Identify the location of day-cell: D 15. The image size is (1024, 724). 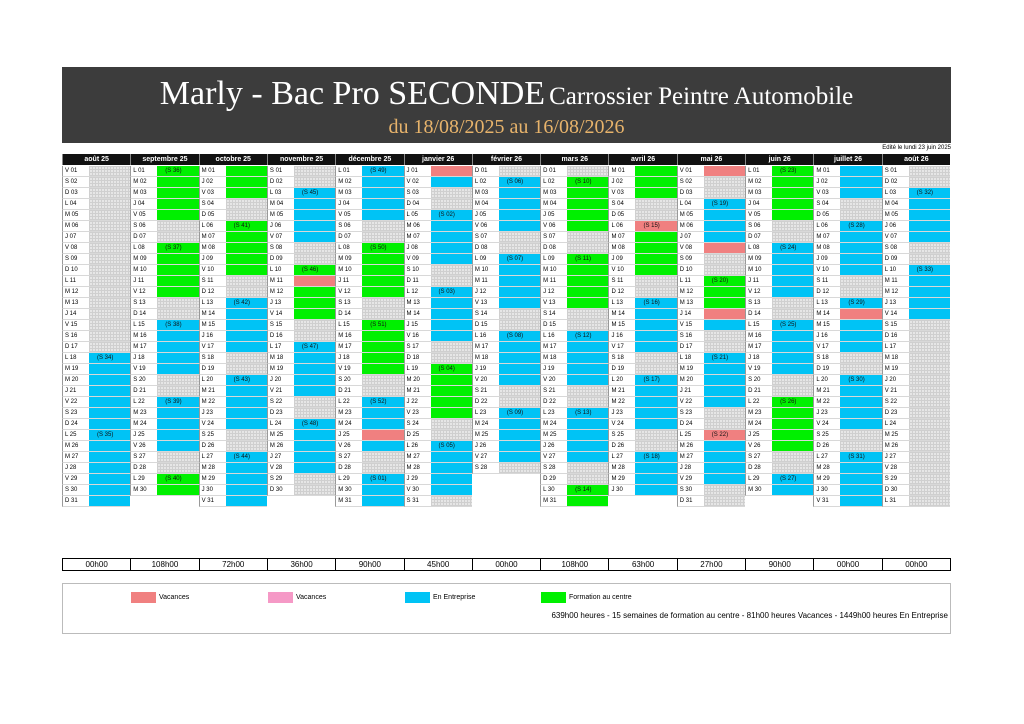
(506, 325).